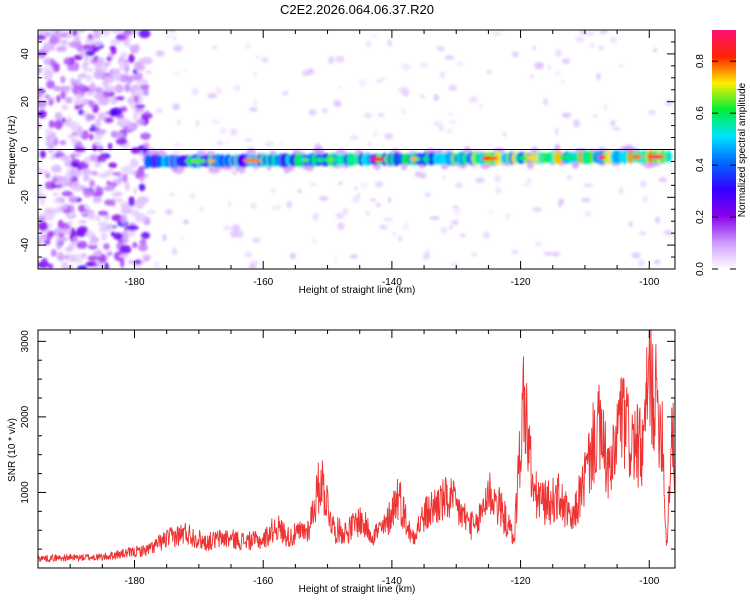  Describe the element at coordinates (135, 581) in the screenshot. I see `x-tick-label: -180` at that location.